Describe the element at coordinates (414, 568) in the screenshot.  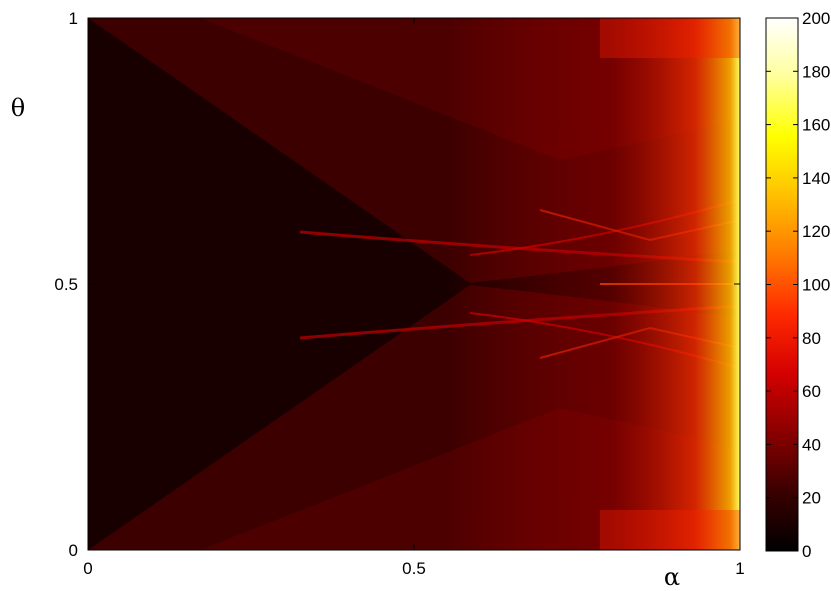
I see `x-tick-label: 0.5` at that location.